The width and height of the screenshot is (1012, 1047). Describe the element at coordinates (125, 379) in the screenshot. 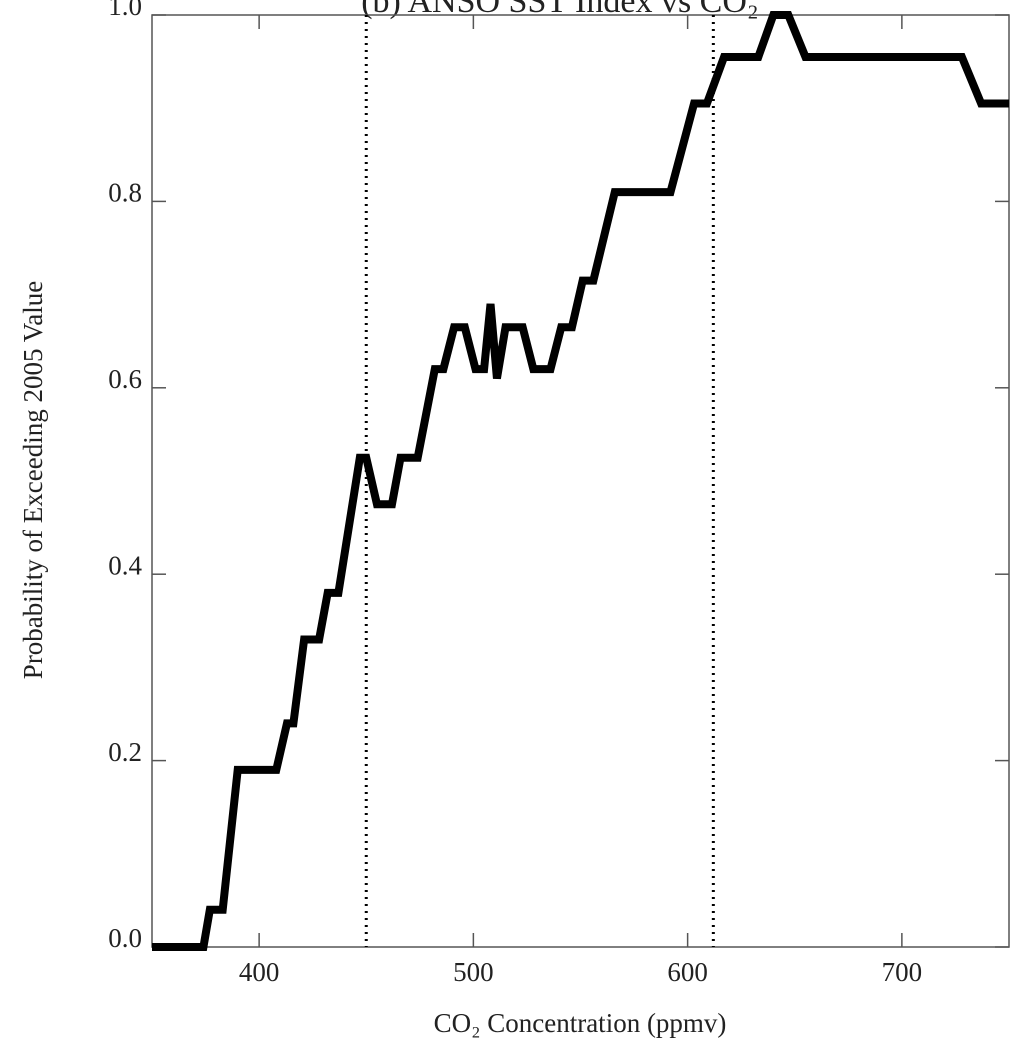

I see `y-tick-label: 0.6` at that location.